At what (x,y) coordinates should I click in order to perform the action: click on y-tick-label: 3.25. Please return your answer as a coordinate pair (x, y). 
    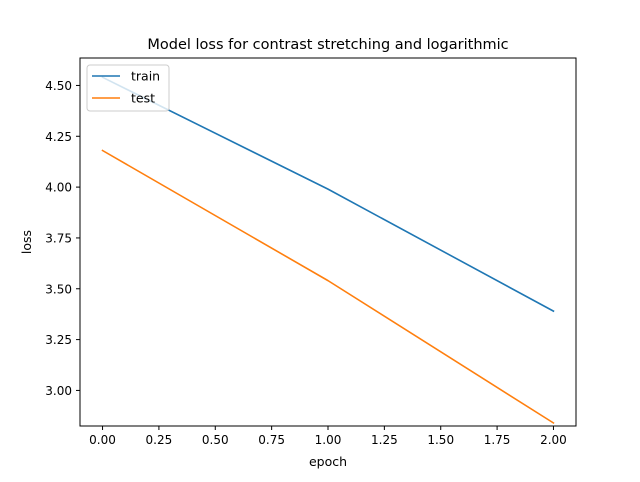
    Looking at the image, I should click on (58, 340).